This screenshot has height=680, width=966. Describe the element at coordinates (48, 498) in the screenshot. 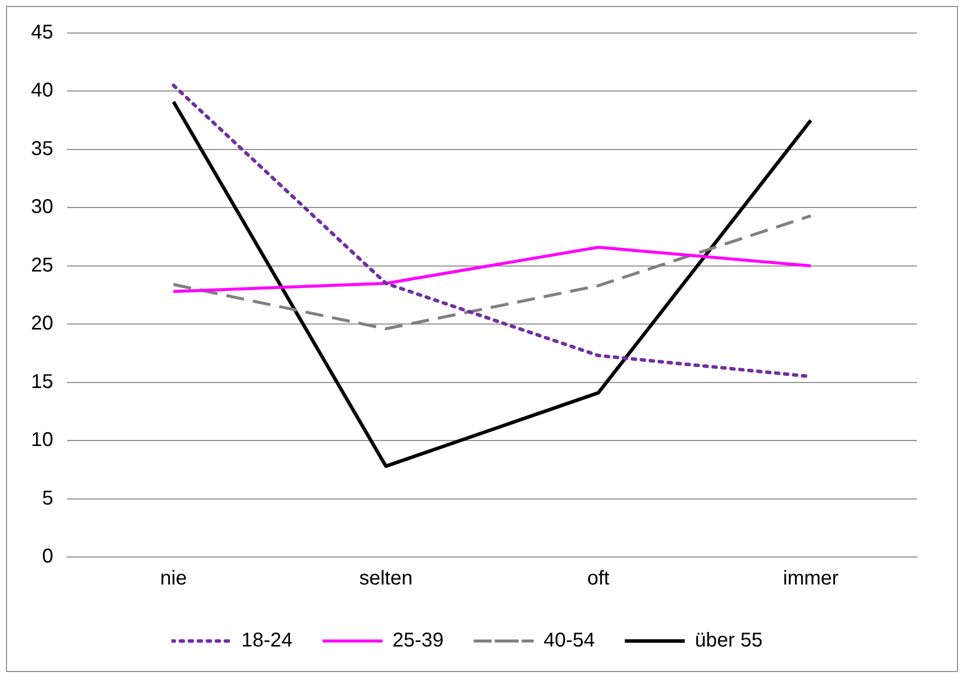

I see `y-tick-label: 5` at that location.